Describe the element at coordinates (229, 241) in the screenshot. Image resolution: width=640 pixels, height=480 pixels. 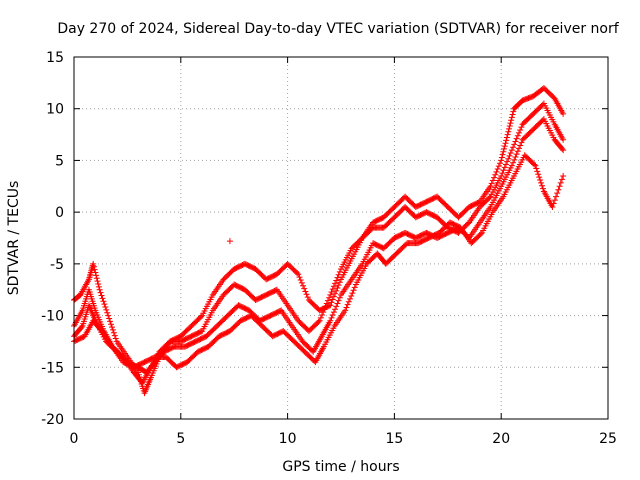
I see `outlier-marker` at that location.